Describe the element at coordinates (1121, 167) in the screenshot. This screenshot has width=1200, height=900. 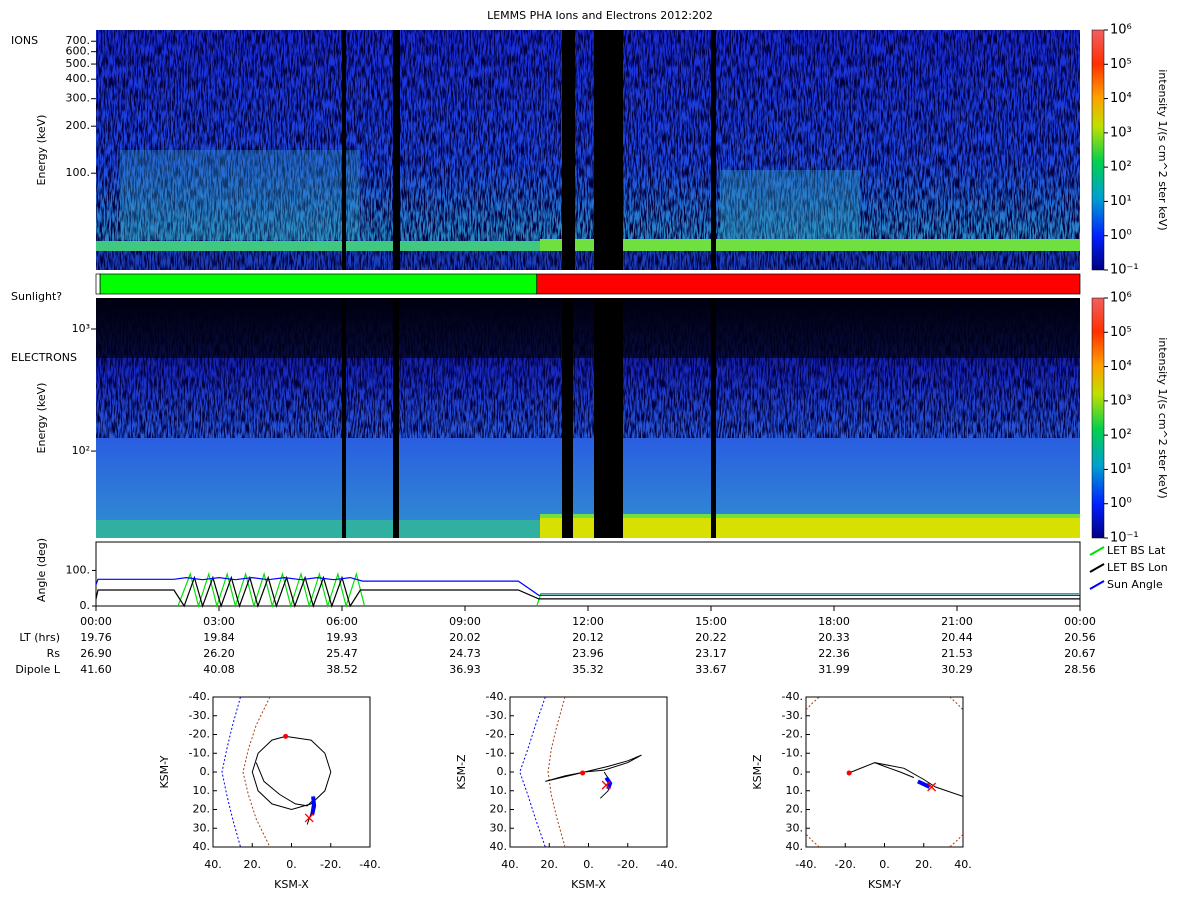
I see `colorbar-tick-label: 10²` at that location.